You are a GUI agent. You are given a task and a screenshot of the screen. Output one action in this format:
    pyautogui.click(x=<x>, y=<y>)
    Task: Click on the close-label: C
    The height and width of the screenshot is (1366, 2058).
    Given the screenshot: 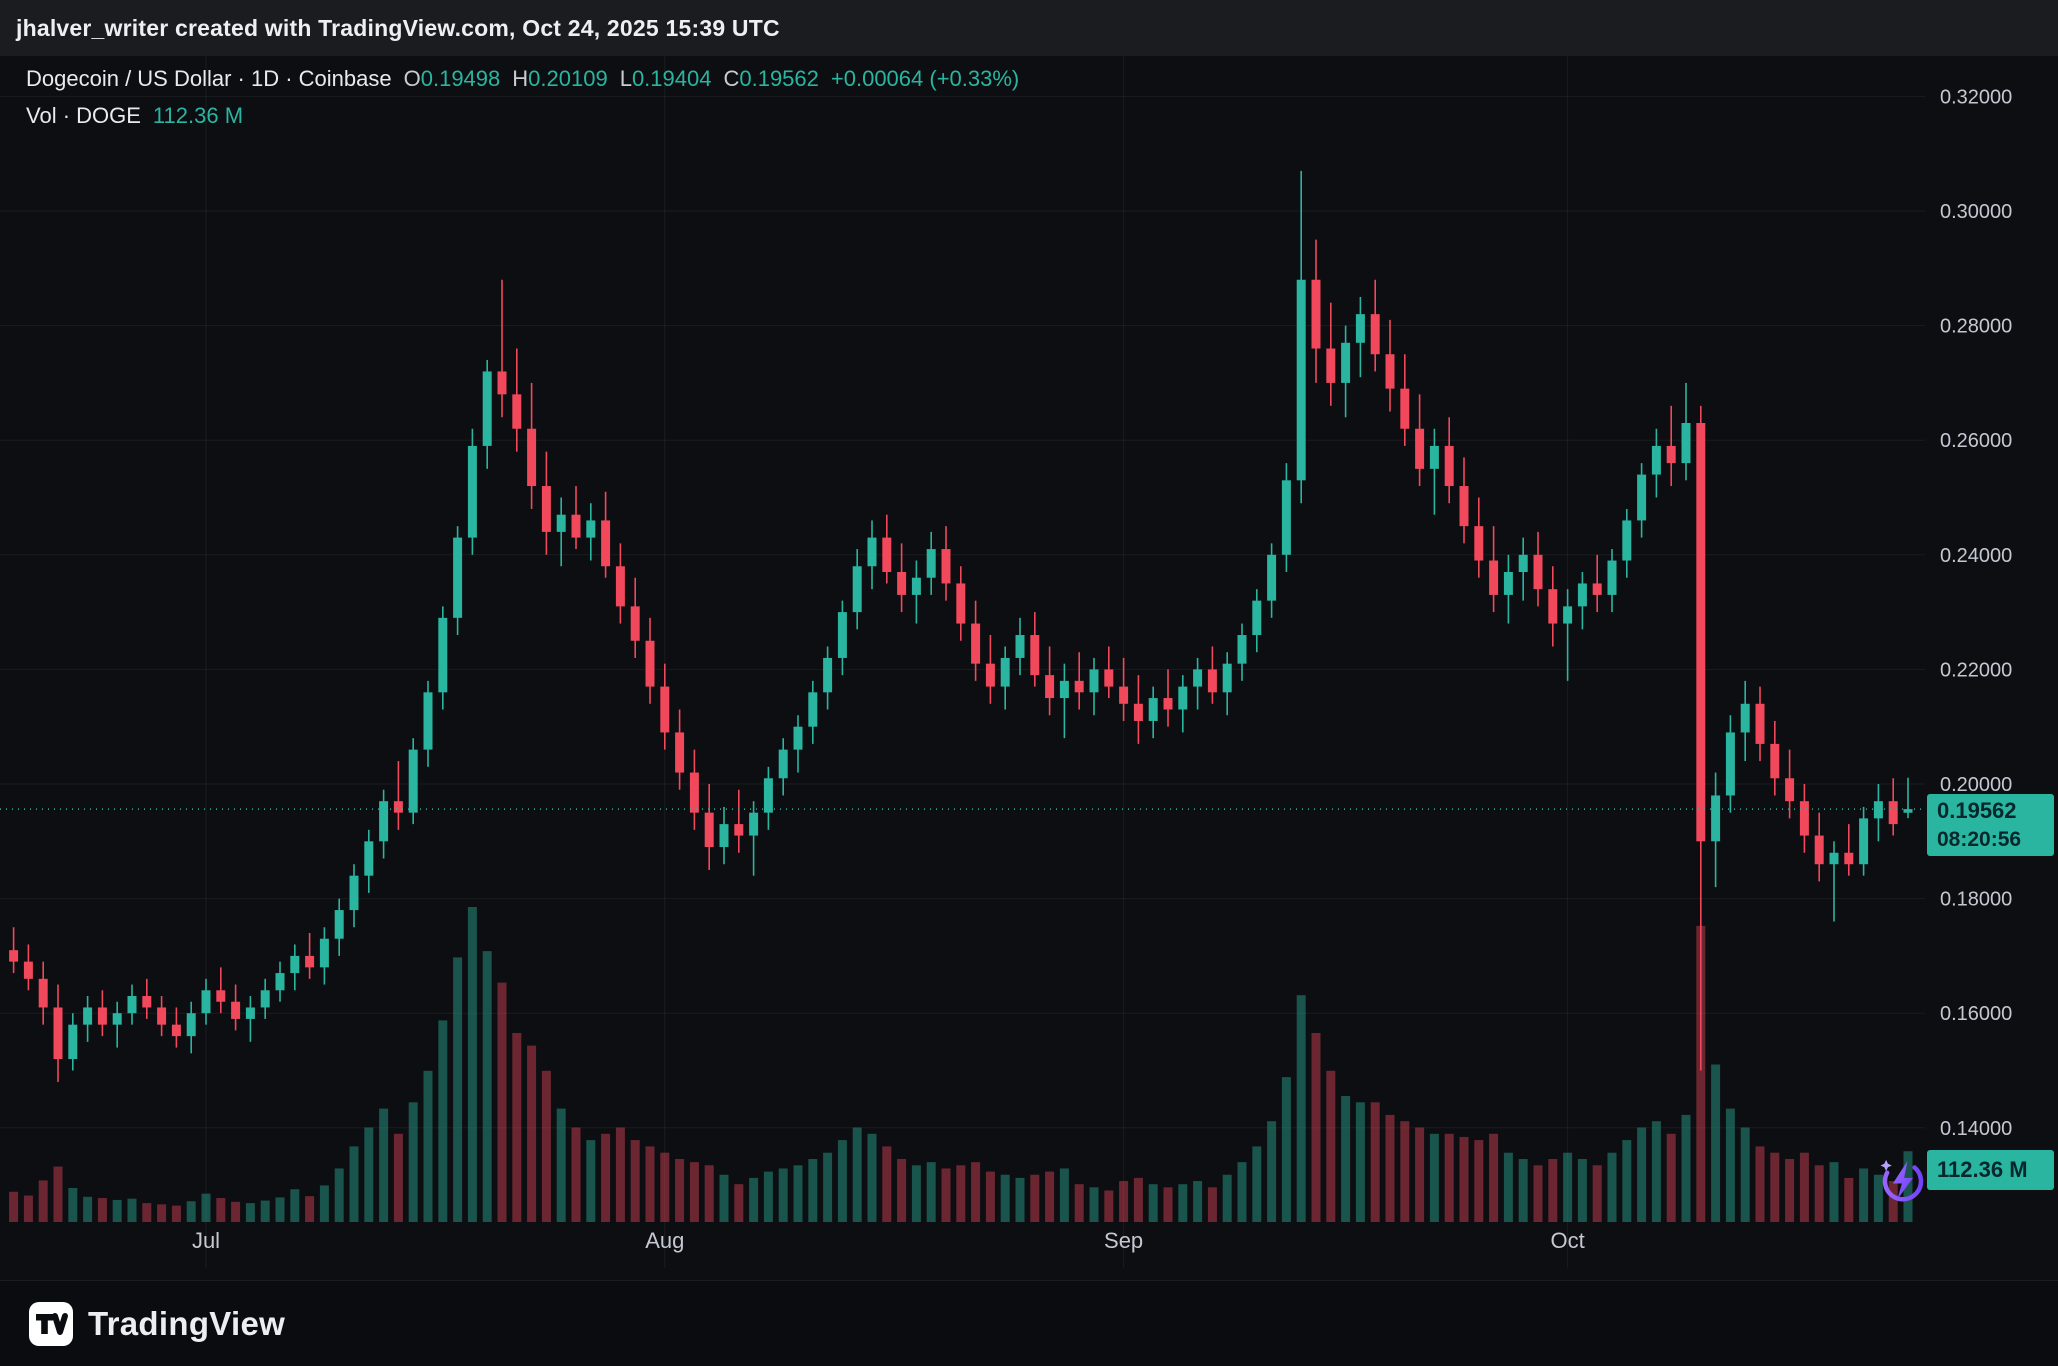 What is the action you would take?
    pyautogui.click(x=731, y=78)
    